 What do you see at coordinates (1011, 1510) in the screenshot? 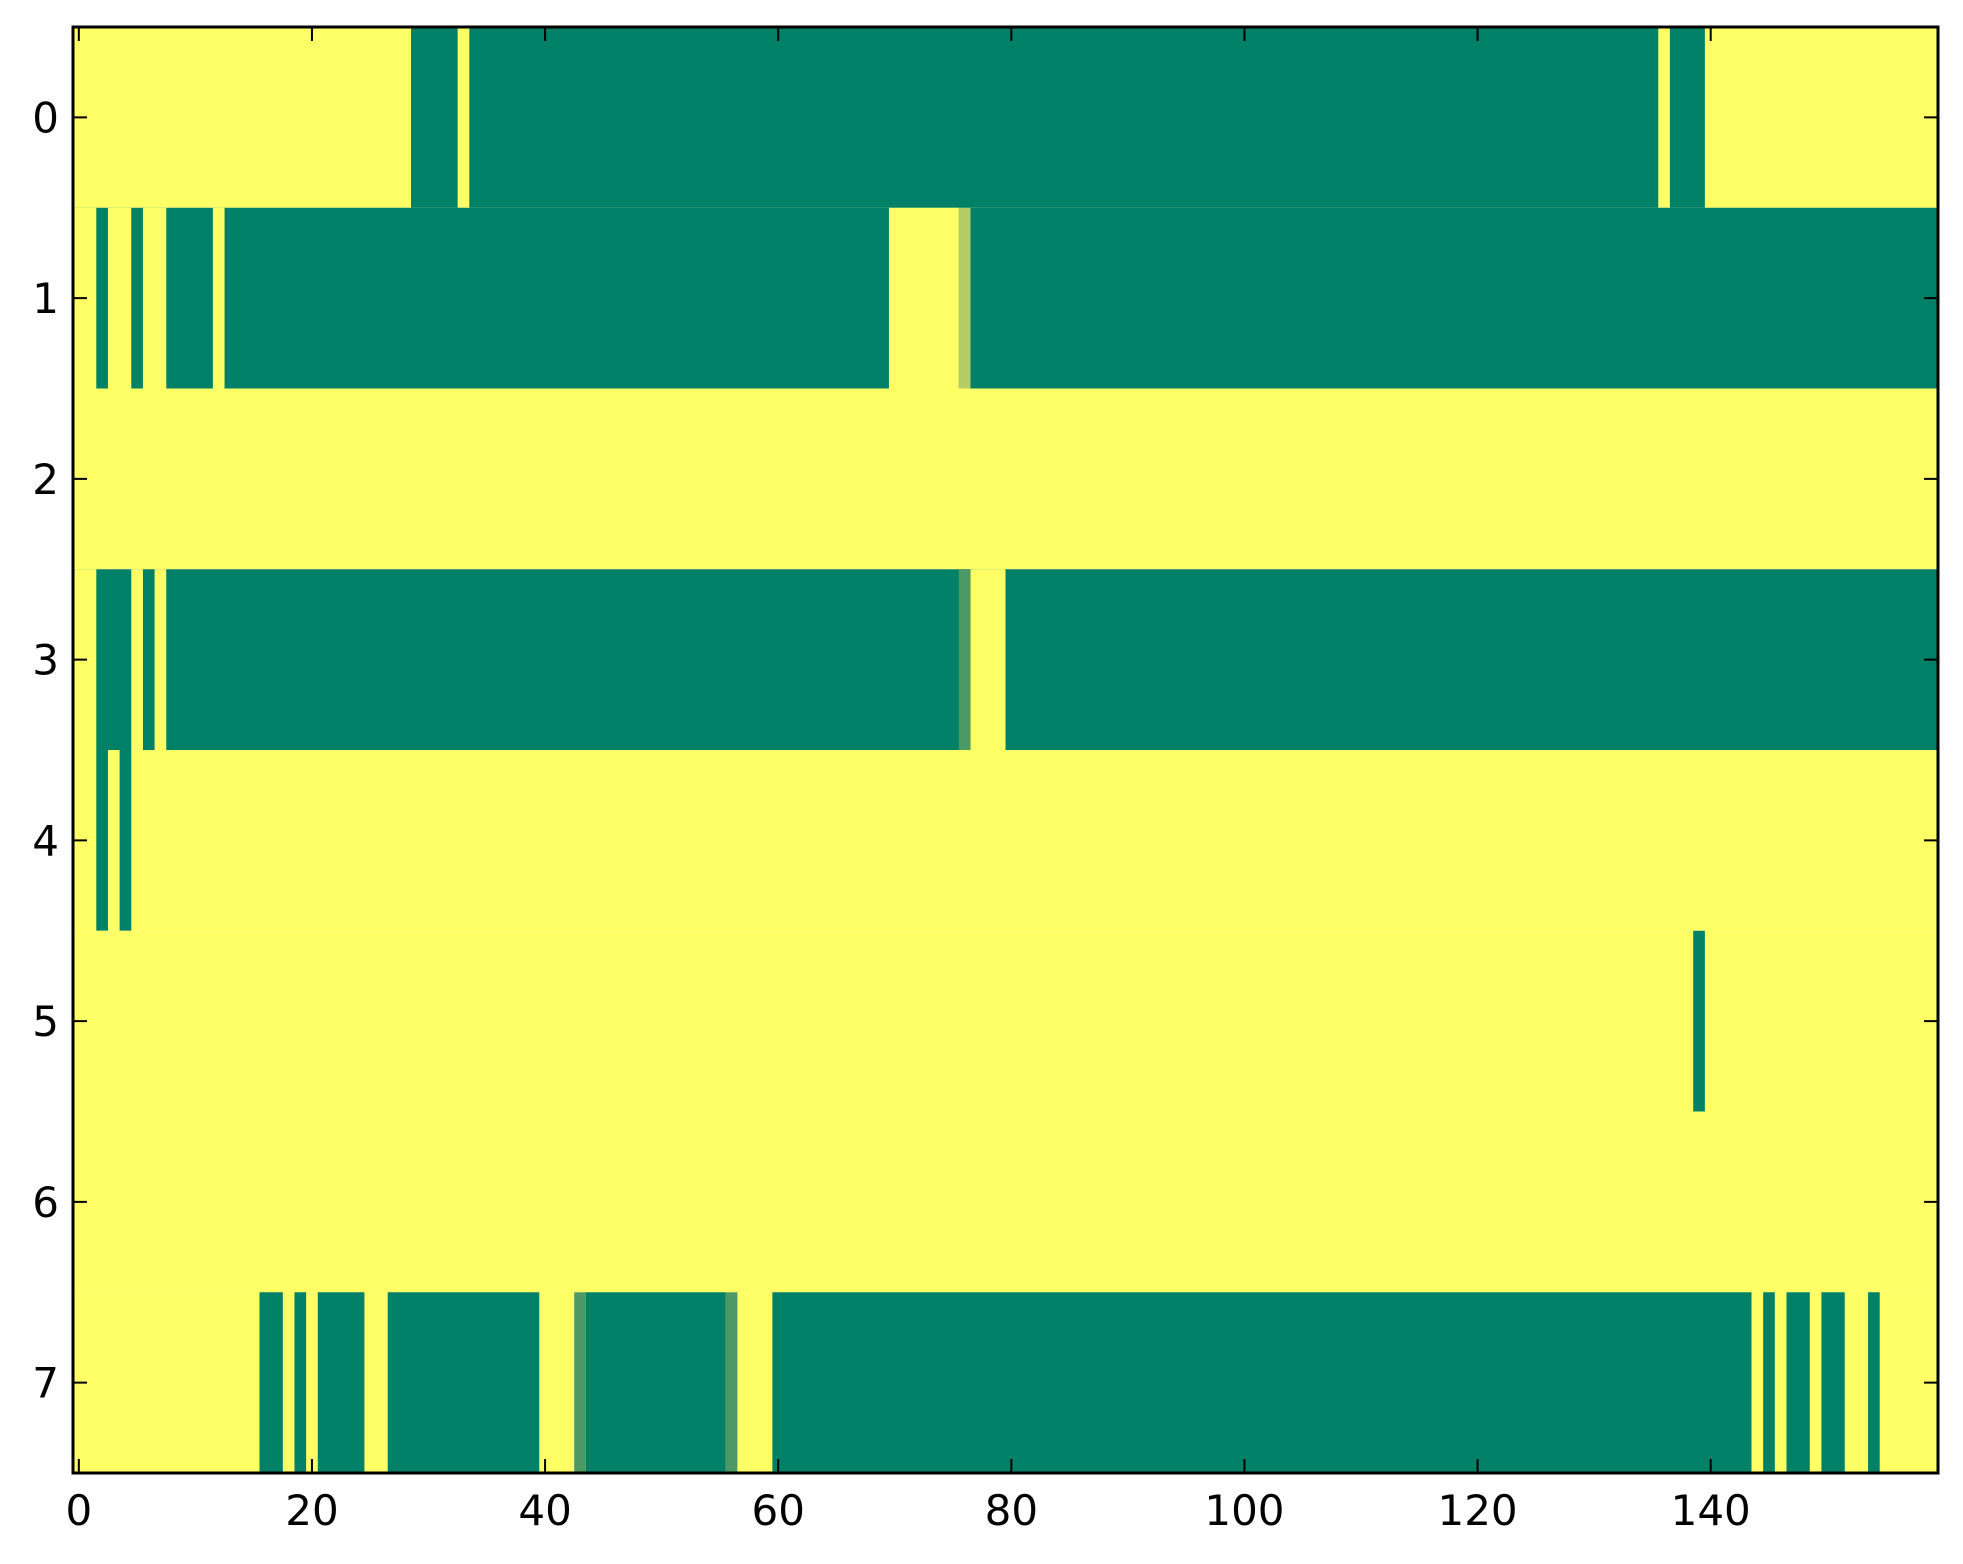
I see `x-tick-label-80: 80` at bounding box center [1011, 1510].